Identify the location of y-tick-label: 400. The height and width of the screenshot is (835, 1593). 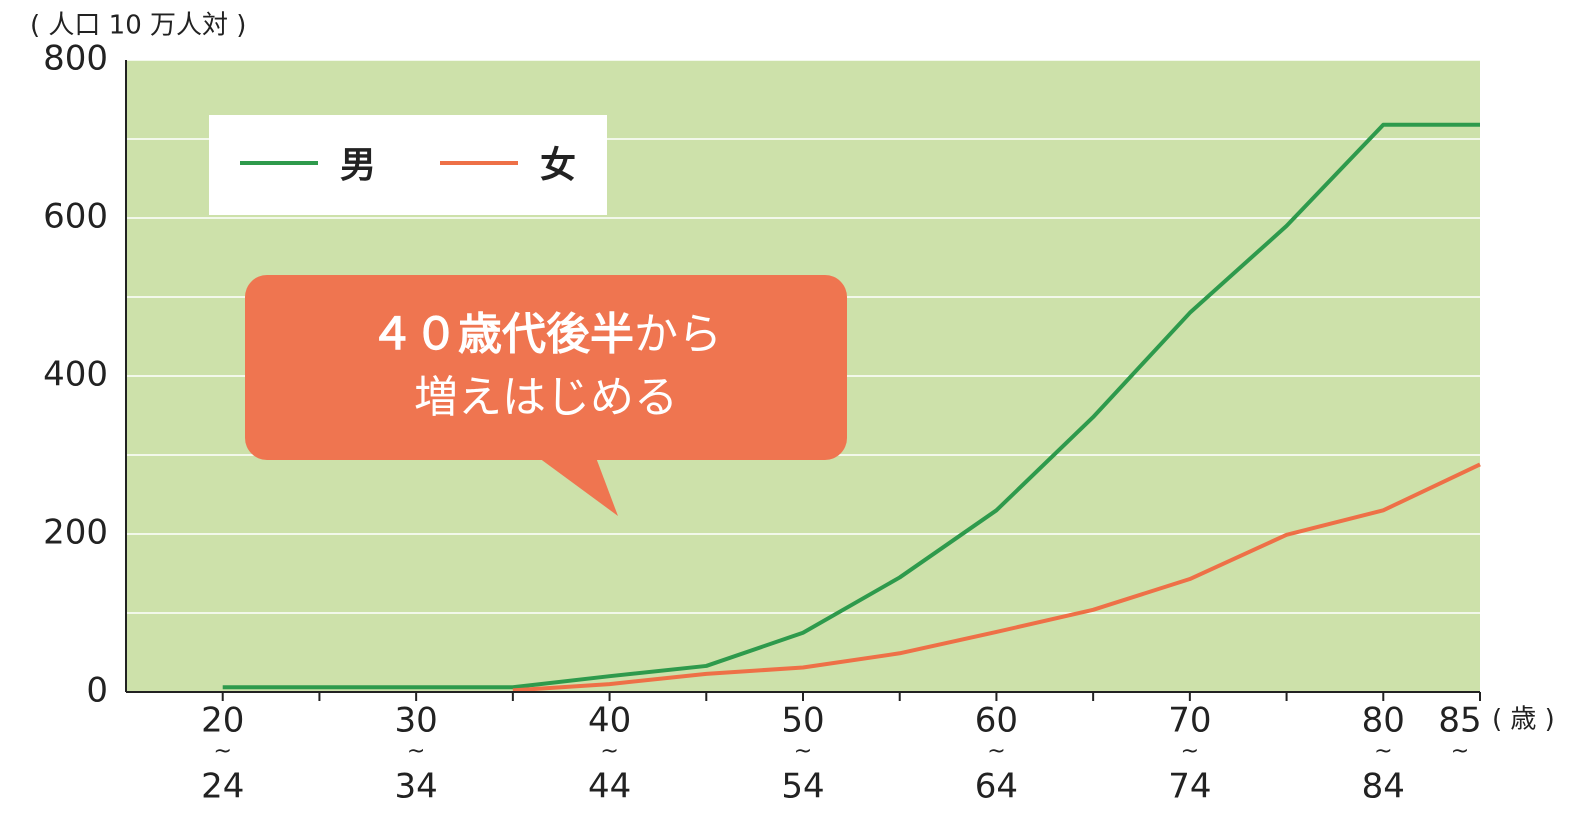
(75, 375).